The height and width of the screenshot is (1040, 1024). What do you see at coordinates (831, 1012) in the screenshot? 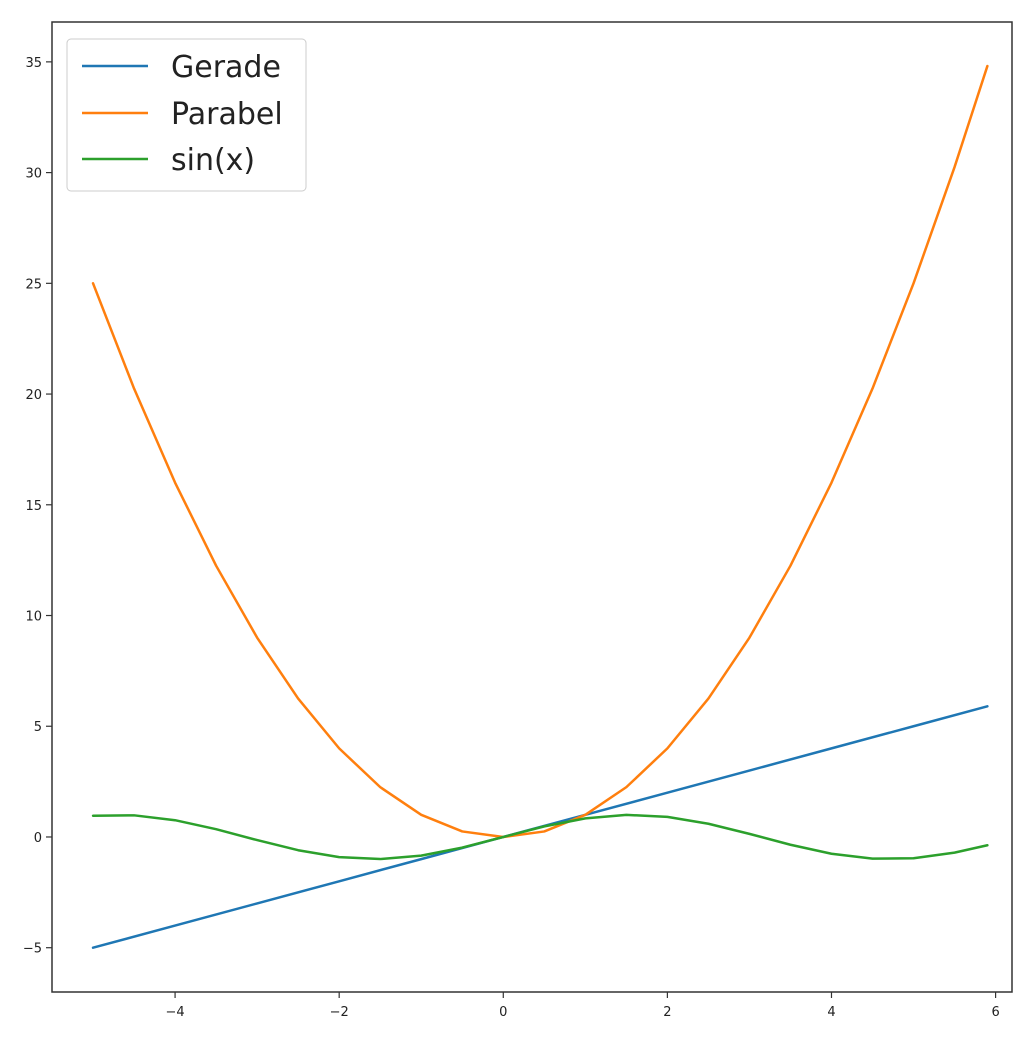
I see `x-tick-label: 4` at bounding box center [831, 1012].